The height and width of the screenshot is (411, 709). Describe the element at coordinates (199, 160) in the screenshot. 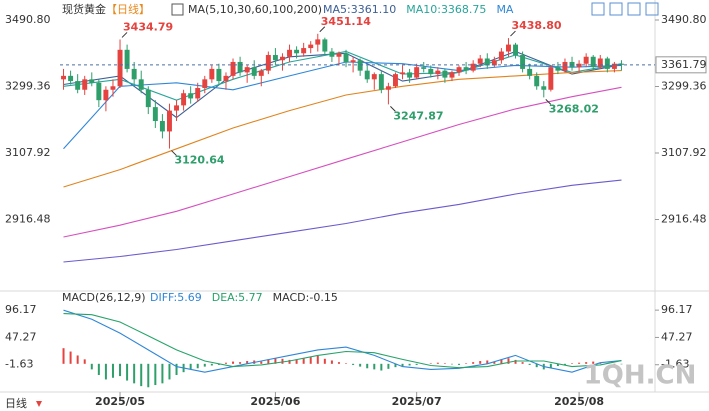

I see `low-label: 3120.64` at that location.